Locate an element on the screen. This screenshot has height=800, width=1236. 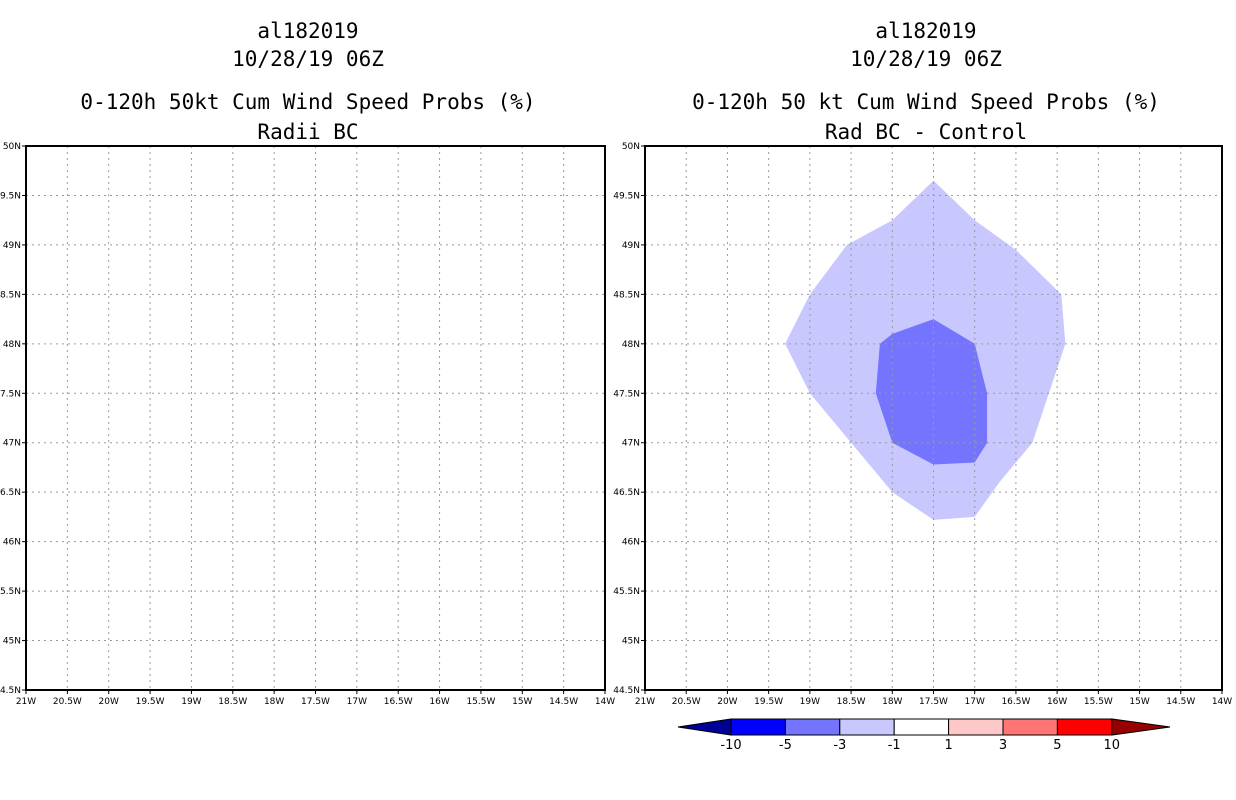
colorbar-arrow-low is located at coordinates (704, 727).